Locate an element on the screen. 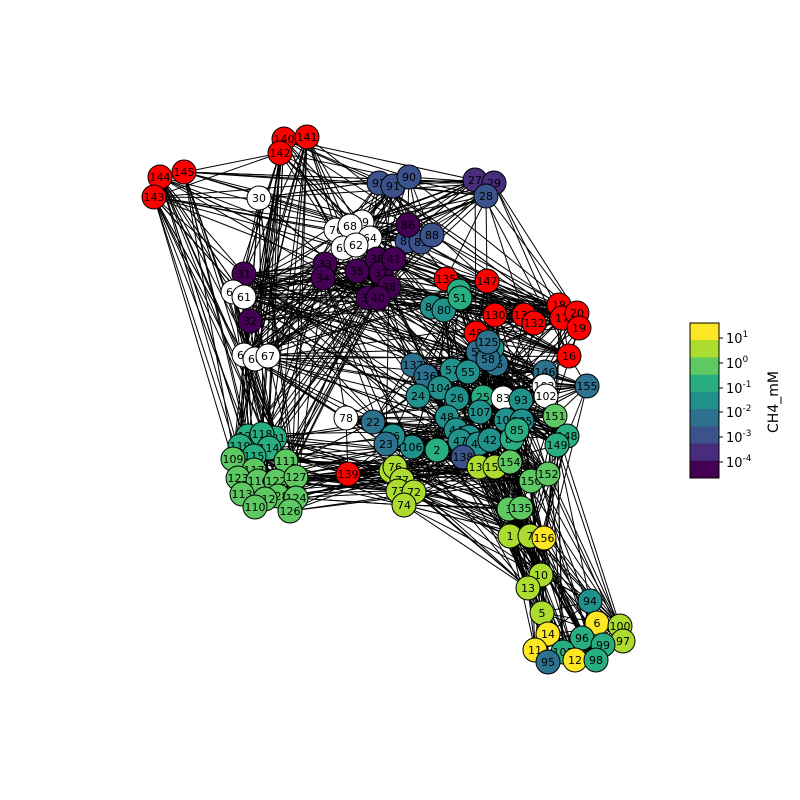 The image size is (800, 800). graph-node: 2 is located at coordinates (437, 450).